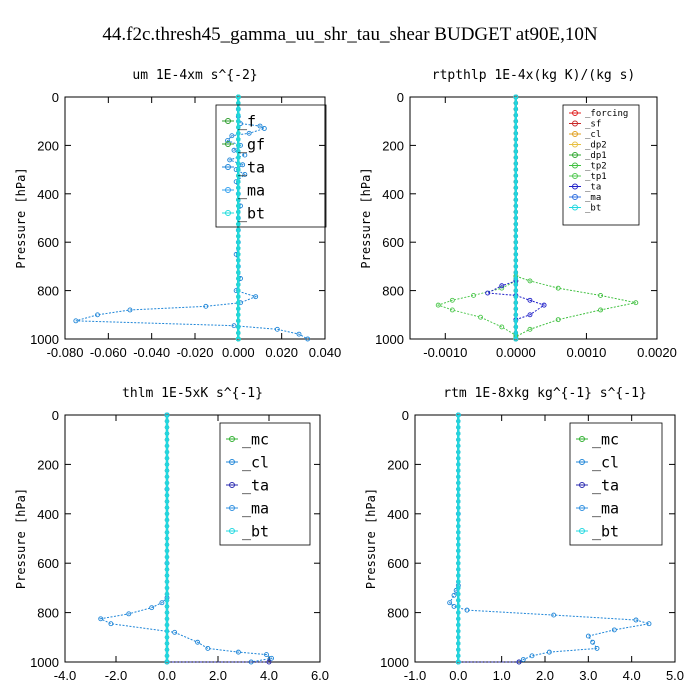  Describe the element at coordinates (534, 75) in the screenshot. I see `panel-title: rtpthlp 1E-4x(kg K)/(kg s)` at that location.